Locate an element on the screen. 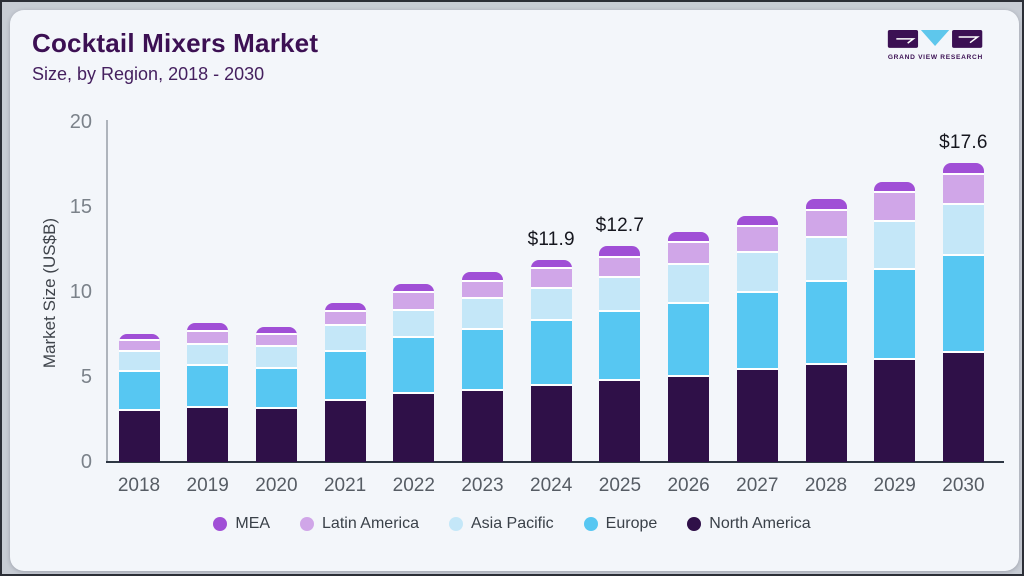 This screenshot has width=1024, height=576. bar-segment-asia-pacific-2021 is located at coordinates (345, 339).